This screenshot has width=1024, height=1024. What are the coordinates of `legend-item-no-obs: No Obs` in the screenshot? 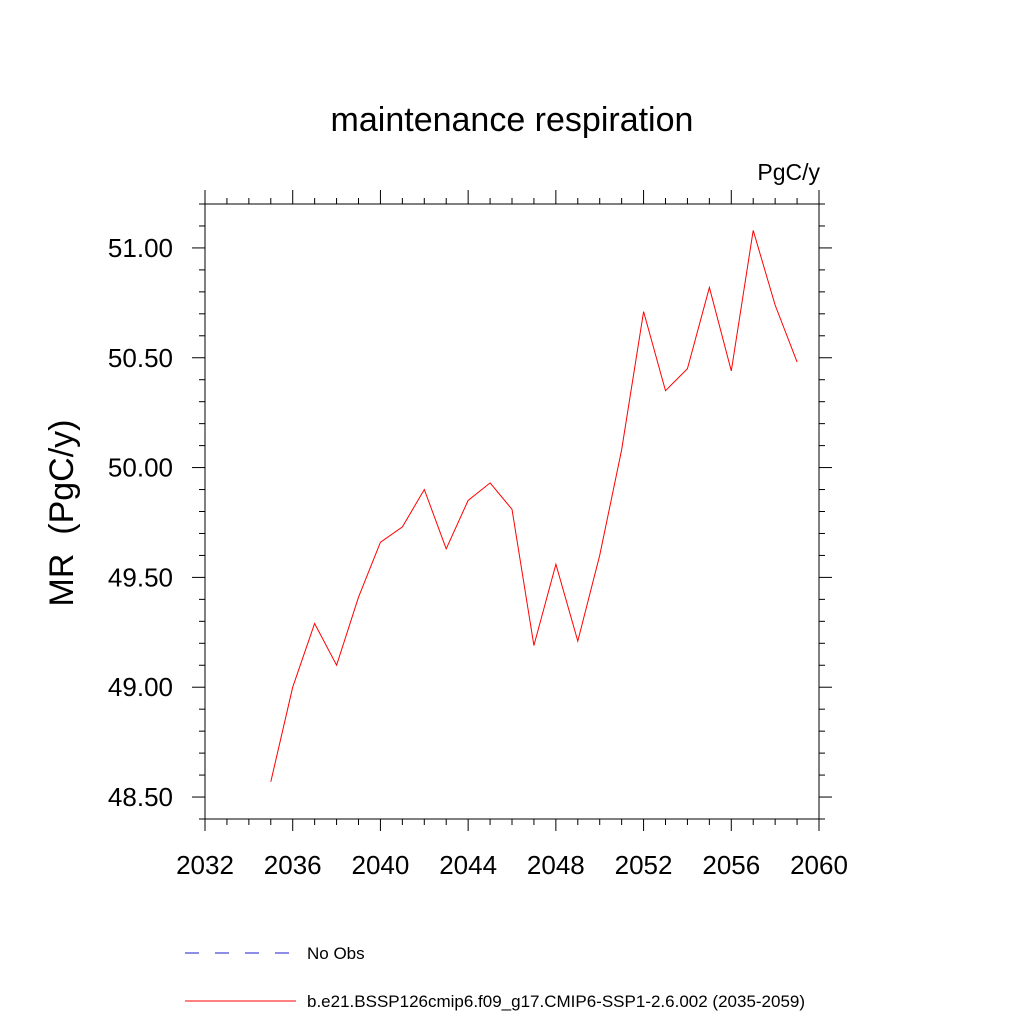 It's located at (275, 953).